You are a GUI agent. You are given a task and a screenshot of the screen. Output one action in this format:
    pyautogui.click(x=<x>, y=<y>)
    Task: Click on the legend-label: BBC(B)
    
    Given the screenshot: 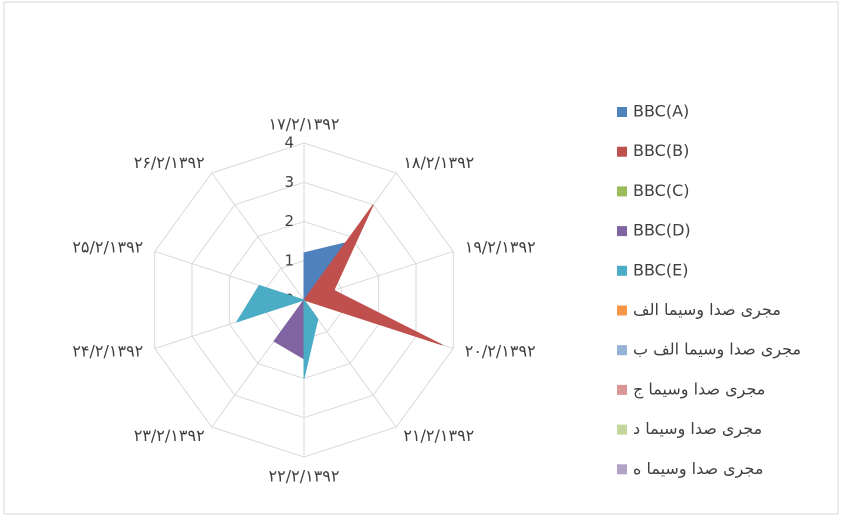 What is the action you would take?
    pyautogui.click(x=661, y=150)
    